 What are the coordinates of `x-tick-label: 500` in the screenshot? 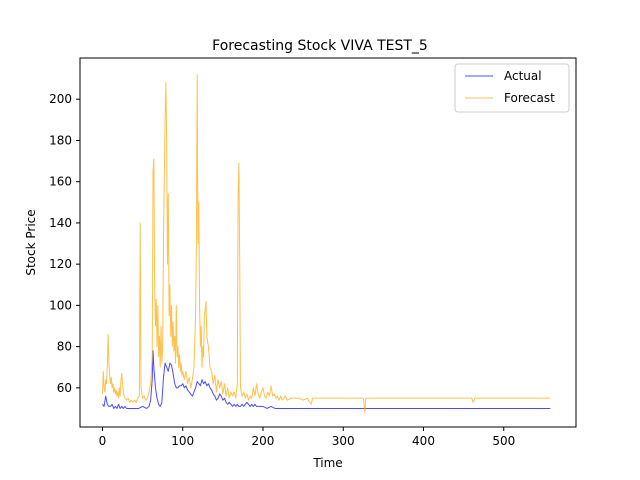 It's located at (503, 441).